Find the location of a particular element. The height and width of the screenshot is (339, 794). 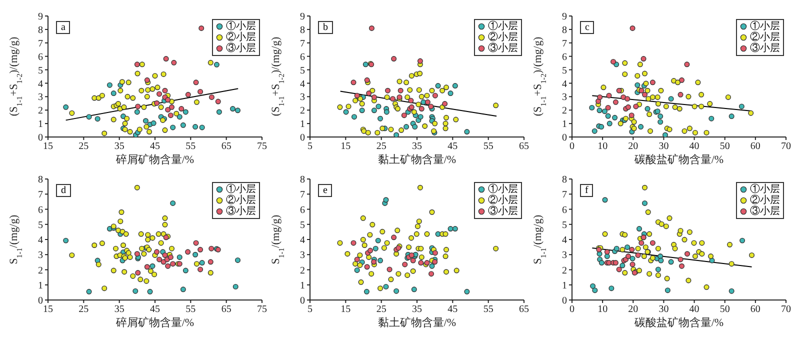

y-tick-label: 9 is located at coordinates (302, 17).